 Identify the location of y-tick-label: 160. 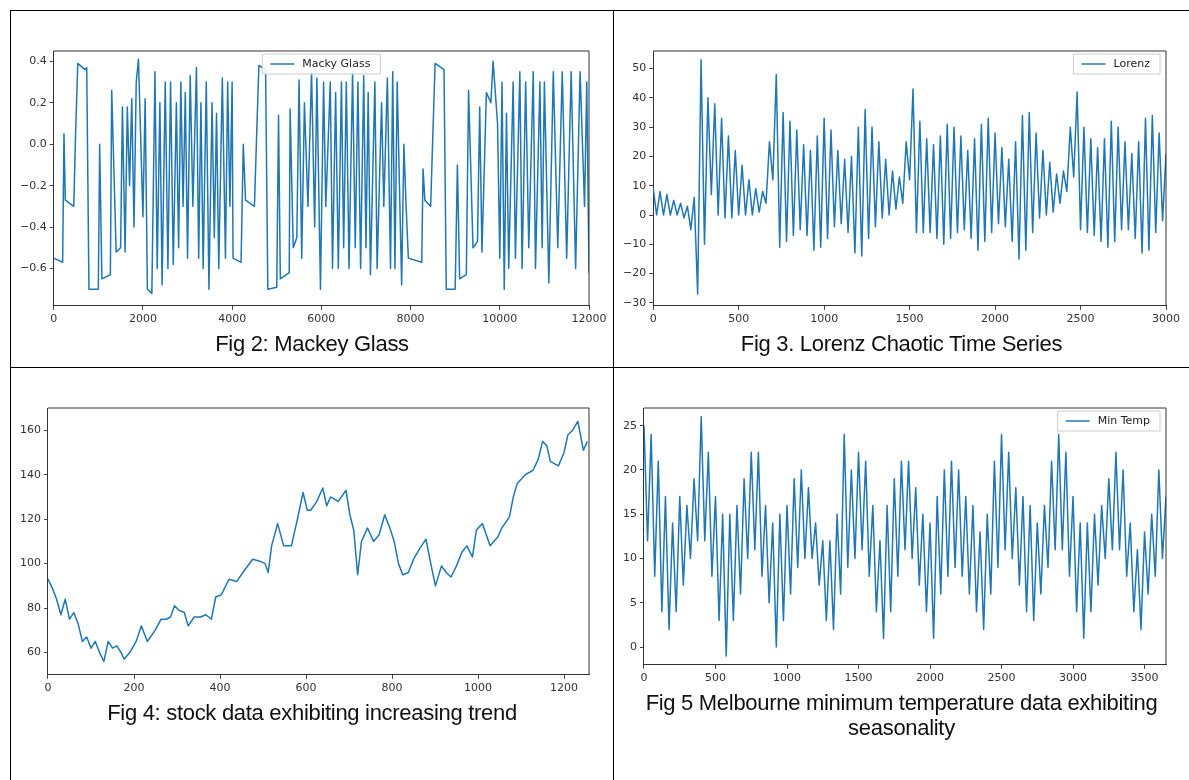
(30, 430).